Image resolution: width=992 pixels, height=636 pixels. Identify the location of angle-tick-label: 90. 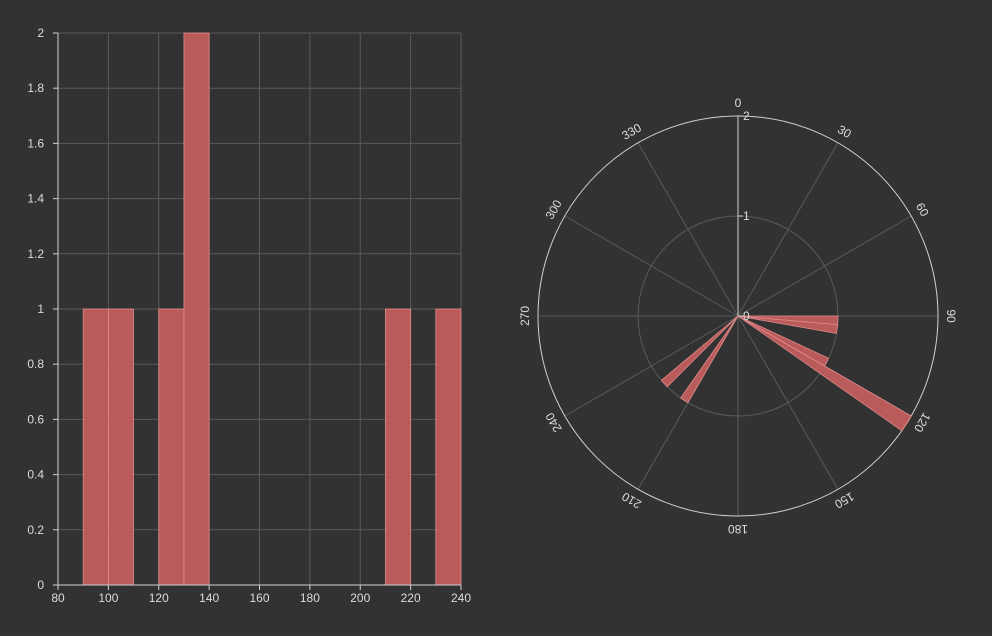
(951, 316).